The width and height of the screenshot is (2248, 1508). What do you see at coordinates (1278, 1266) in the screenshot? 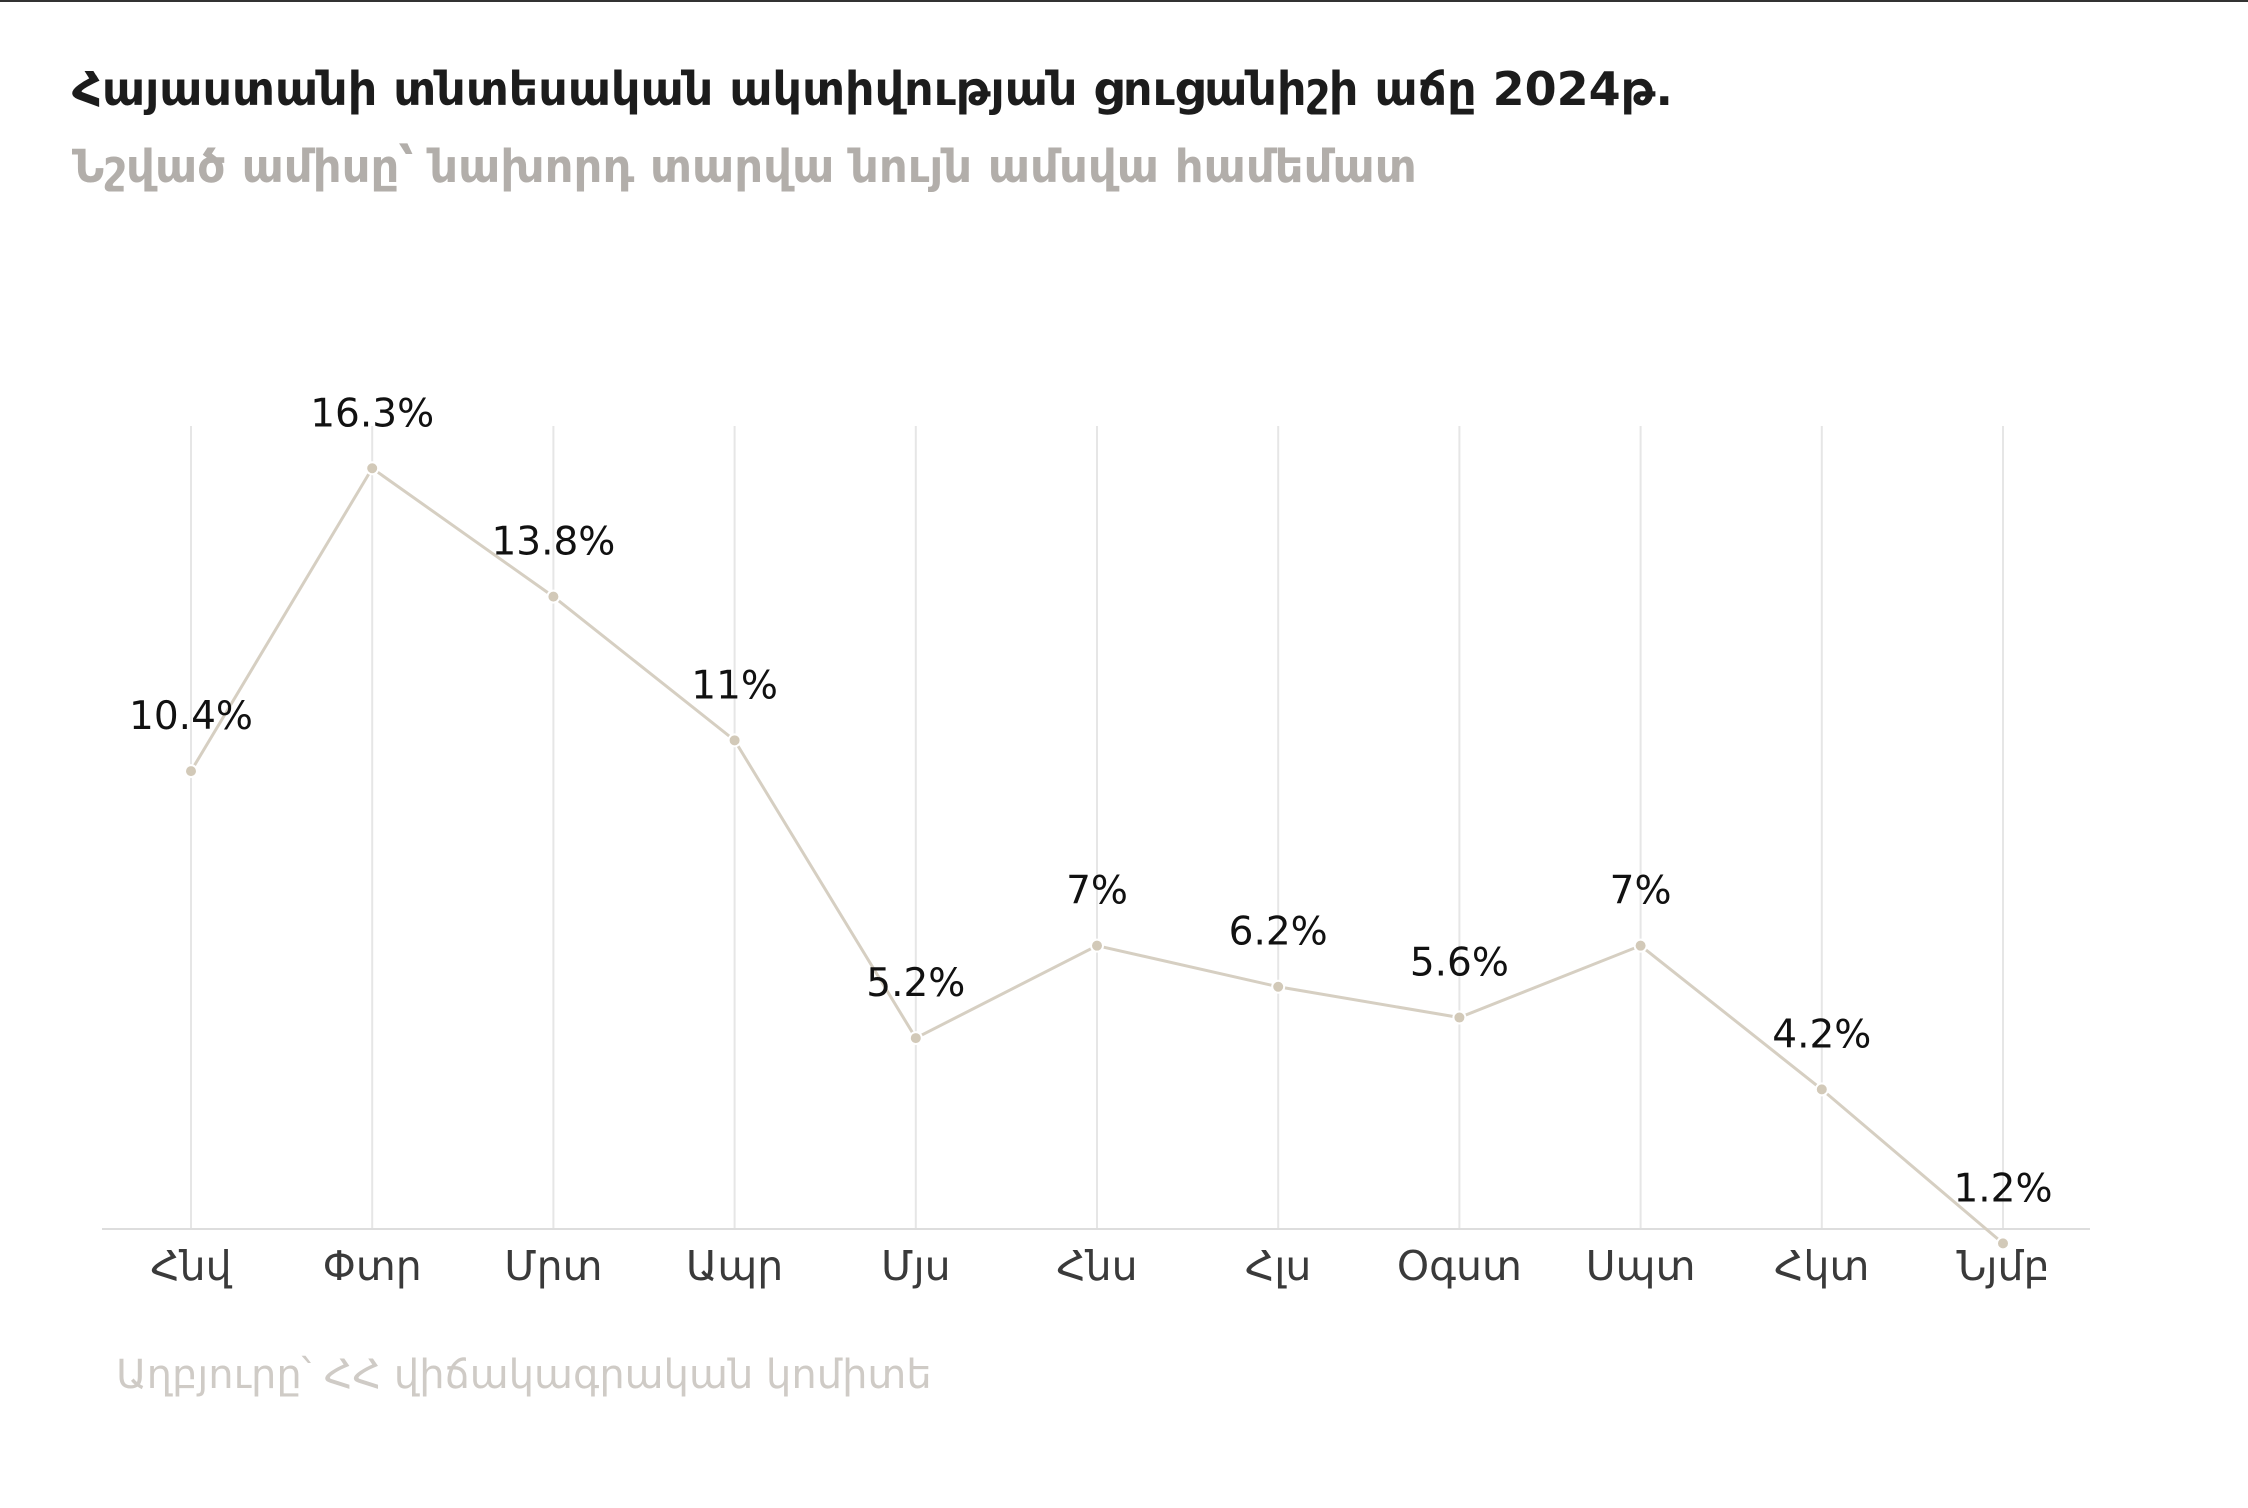
I see `x-tick-label: Հլս` at bounding box center [1278, 1266].